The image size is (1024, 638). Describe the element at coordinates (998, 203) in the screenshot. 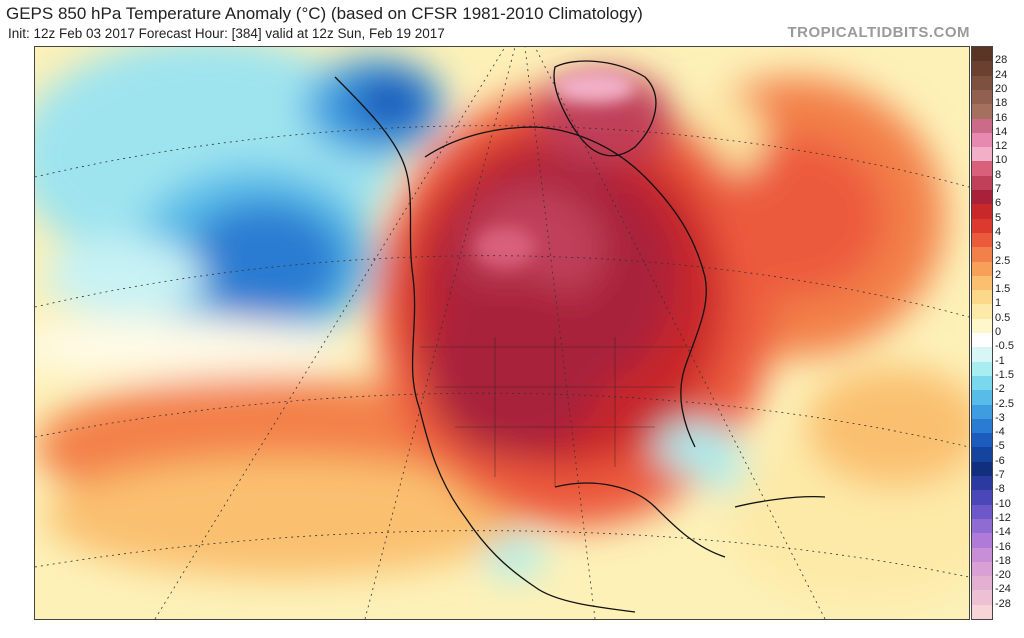

I see `legend-label: 6` at that location.